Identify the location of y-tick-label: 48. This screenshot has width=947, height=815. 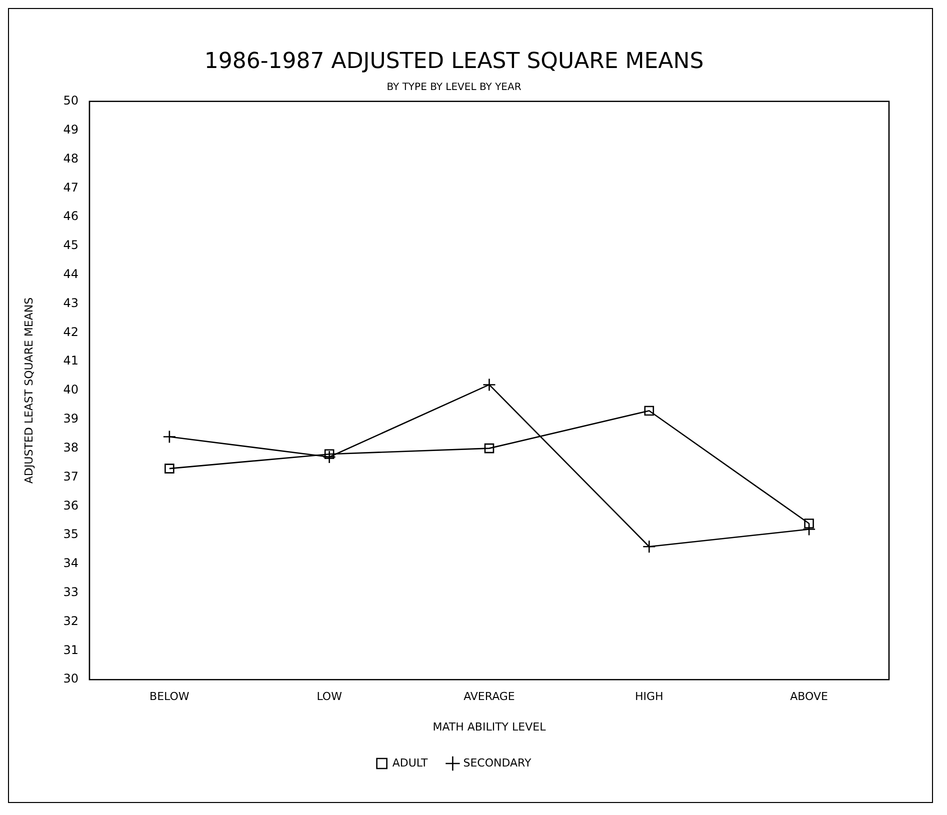
(70, 158).